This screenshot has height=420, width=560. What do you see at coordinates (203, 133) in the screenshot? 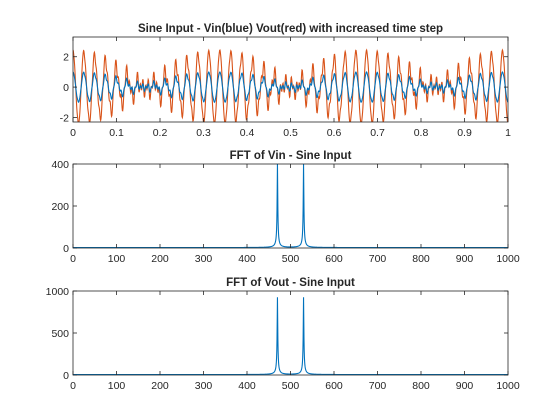
I see `x-tick-label: 0.3` at bounding box center [203, 133].